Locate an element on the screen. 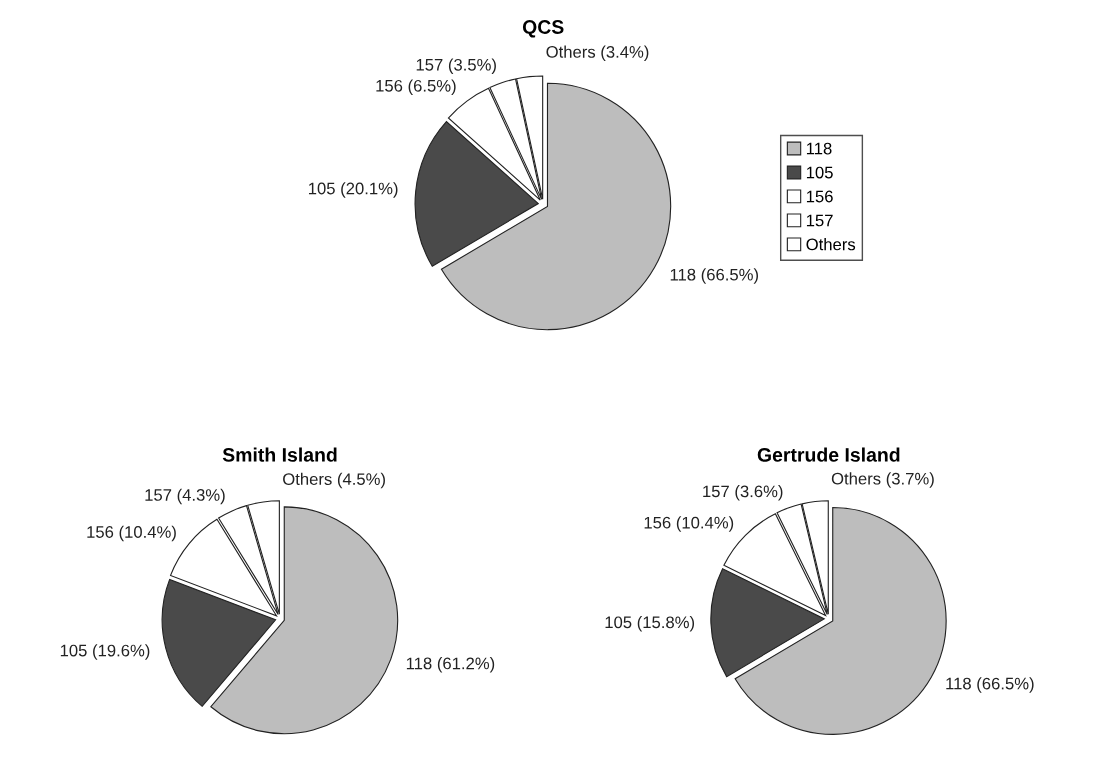  legend-label: 157 is located at coordinates (819, 220).